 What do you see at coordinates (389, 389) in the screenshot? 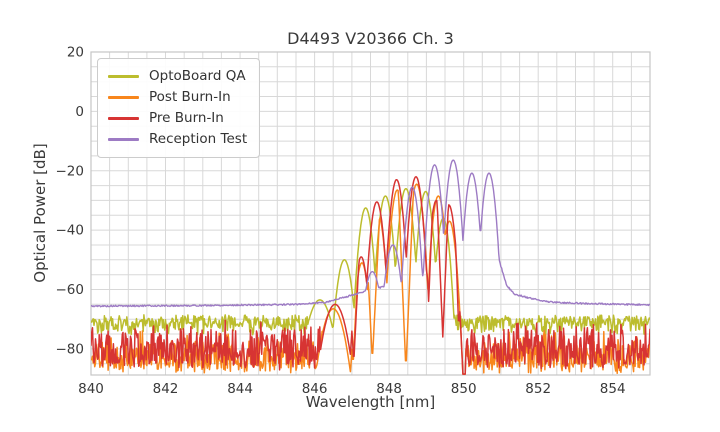
I see `svg-text: 848` at bounding box center [389, 389].